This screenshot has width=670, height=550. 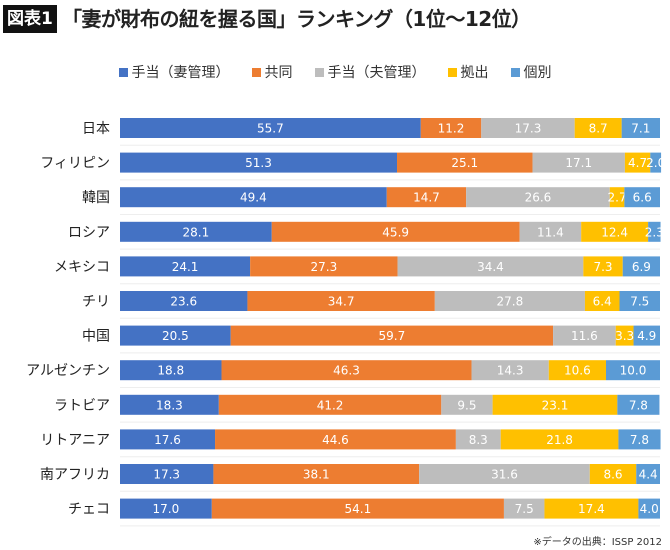 I want to click on data-label: 49.4, so click(x=253, y=198).